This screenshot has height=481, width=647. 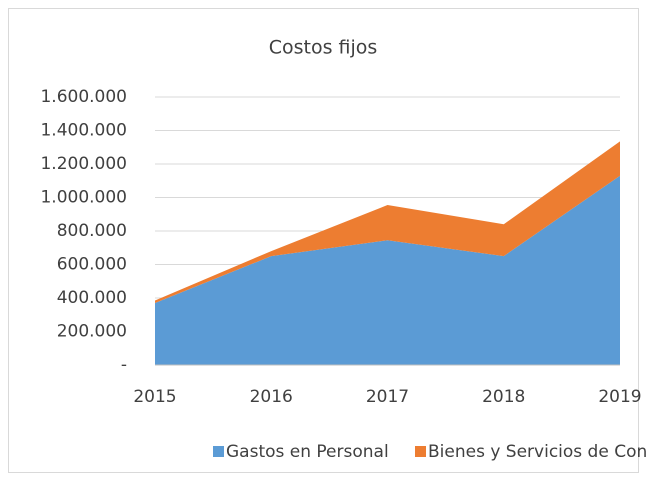 What do you see at coordinates (503, 397) in the screenshot?
I see `x-tick-label: 2018` at bounding box center [503, 397].